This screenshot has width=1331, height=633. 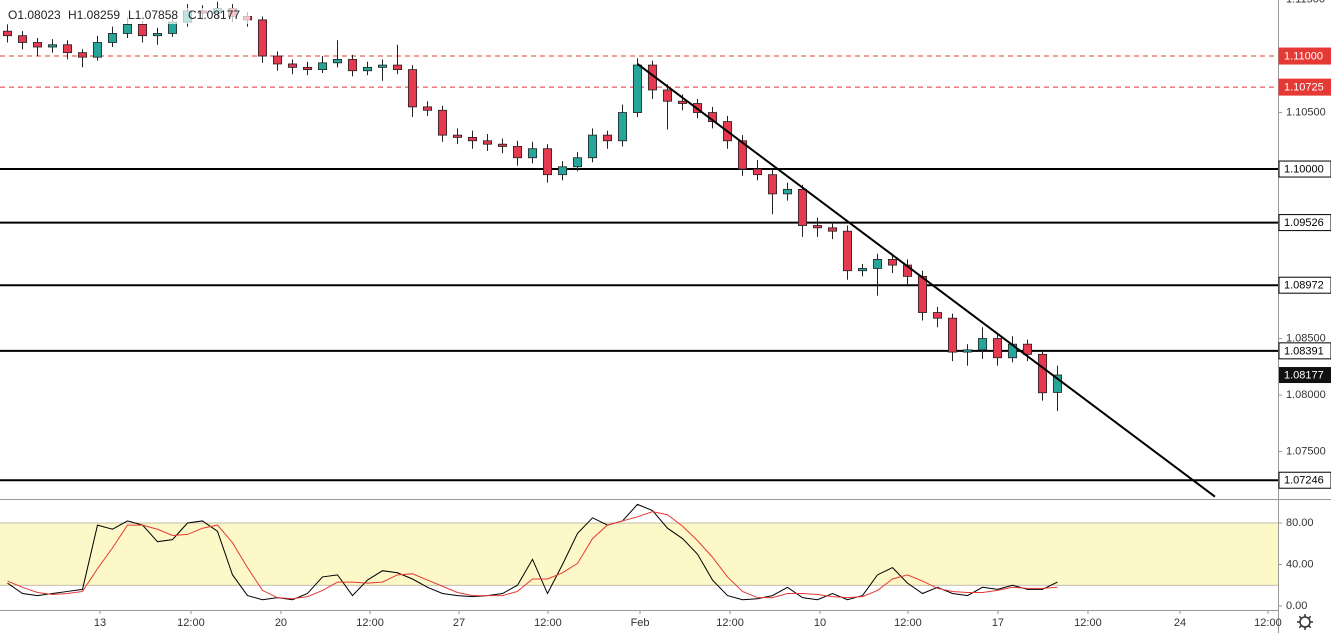 I want to click on level-label: 1.07246, so click(x=1304, y=481).